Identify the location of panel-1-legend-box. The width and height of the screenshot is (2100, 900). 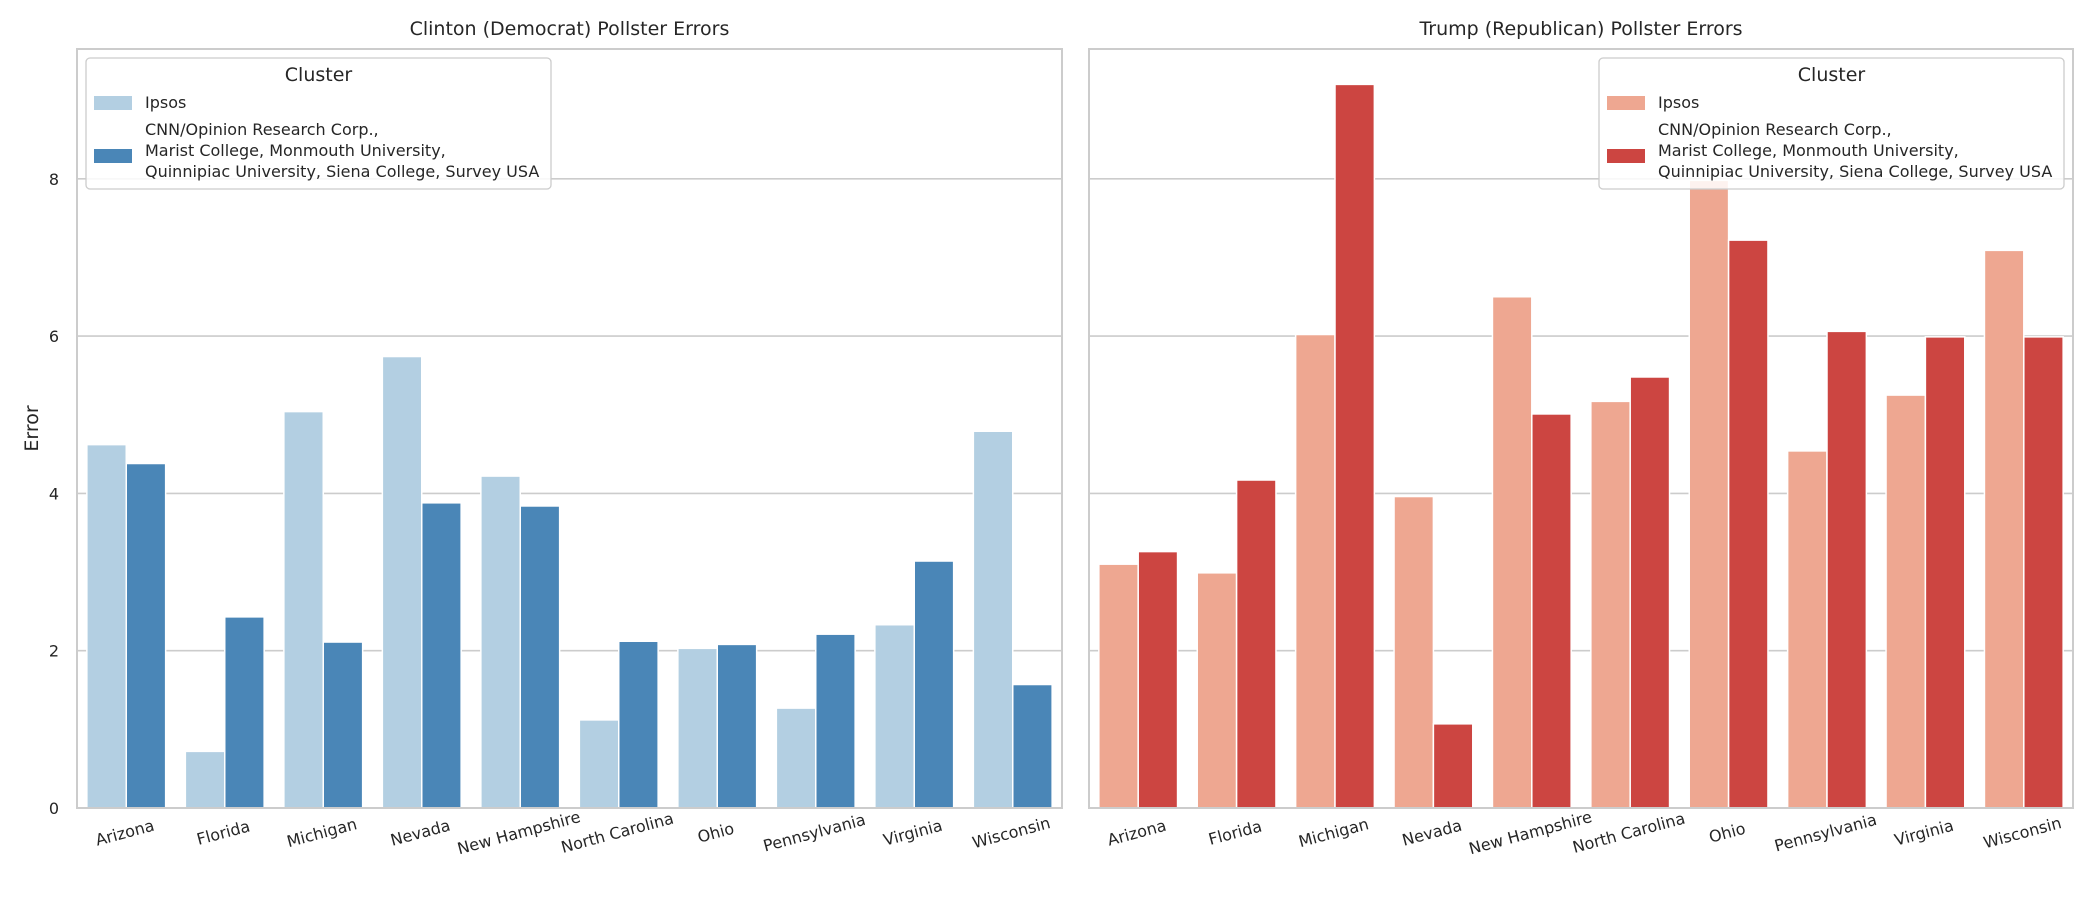
(318, 123).